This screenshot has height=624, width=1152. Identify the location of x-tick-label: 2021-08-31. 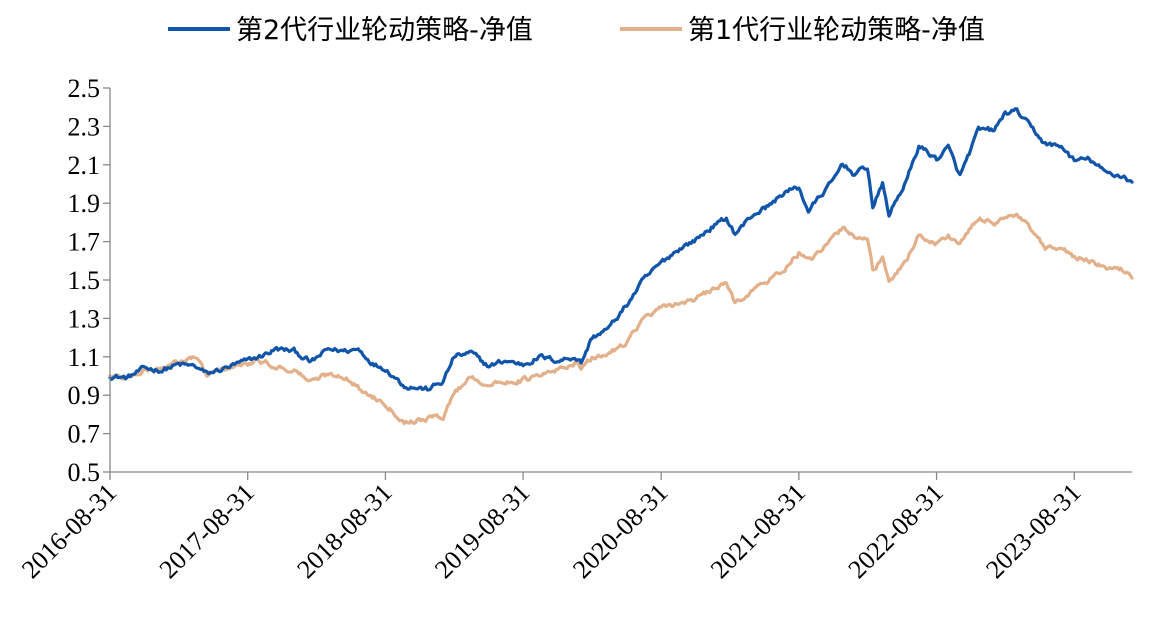
(758, 531).